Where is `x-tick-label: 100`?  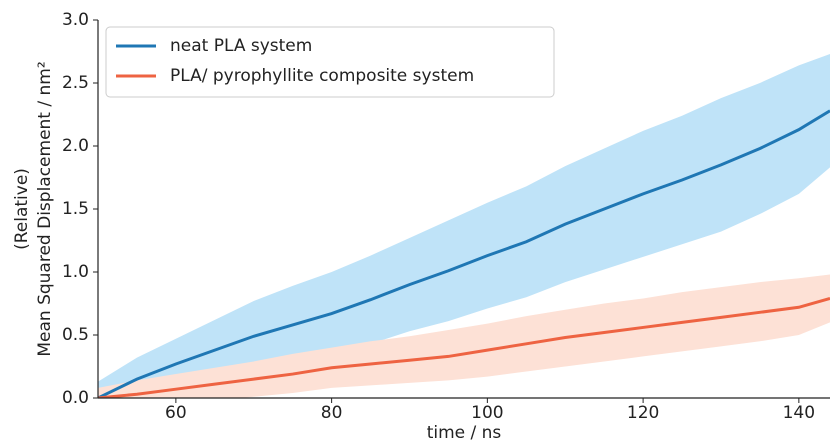
x-tick-label: 100 is located at coordinates (487, 413).